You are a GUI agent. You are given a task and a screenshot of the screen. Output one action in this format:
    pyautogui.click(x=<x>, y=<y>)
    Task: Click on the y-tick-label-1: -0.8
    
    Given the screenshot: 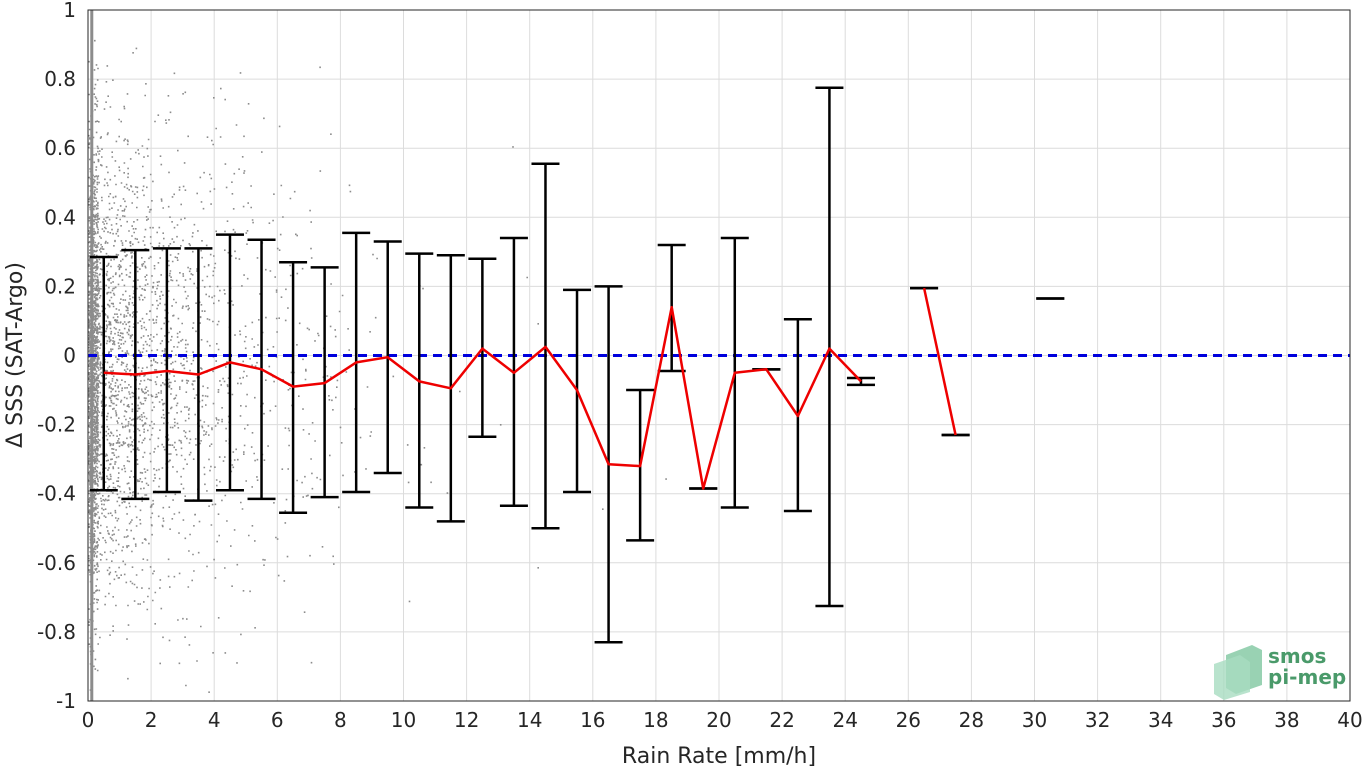 What is the action you would take?
    pyautogui.click(x=56, y=632)
    